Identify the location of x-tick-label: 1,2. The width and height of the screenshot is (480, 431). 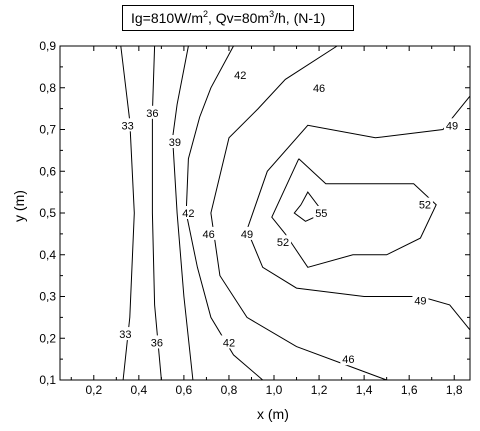
(319, 390).